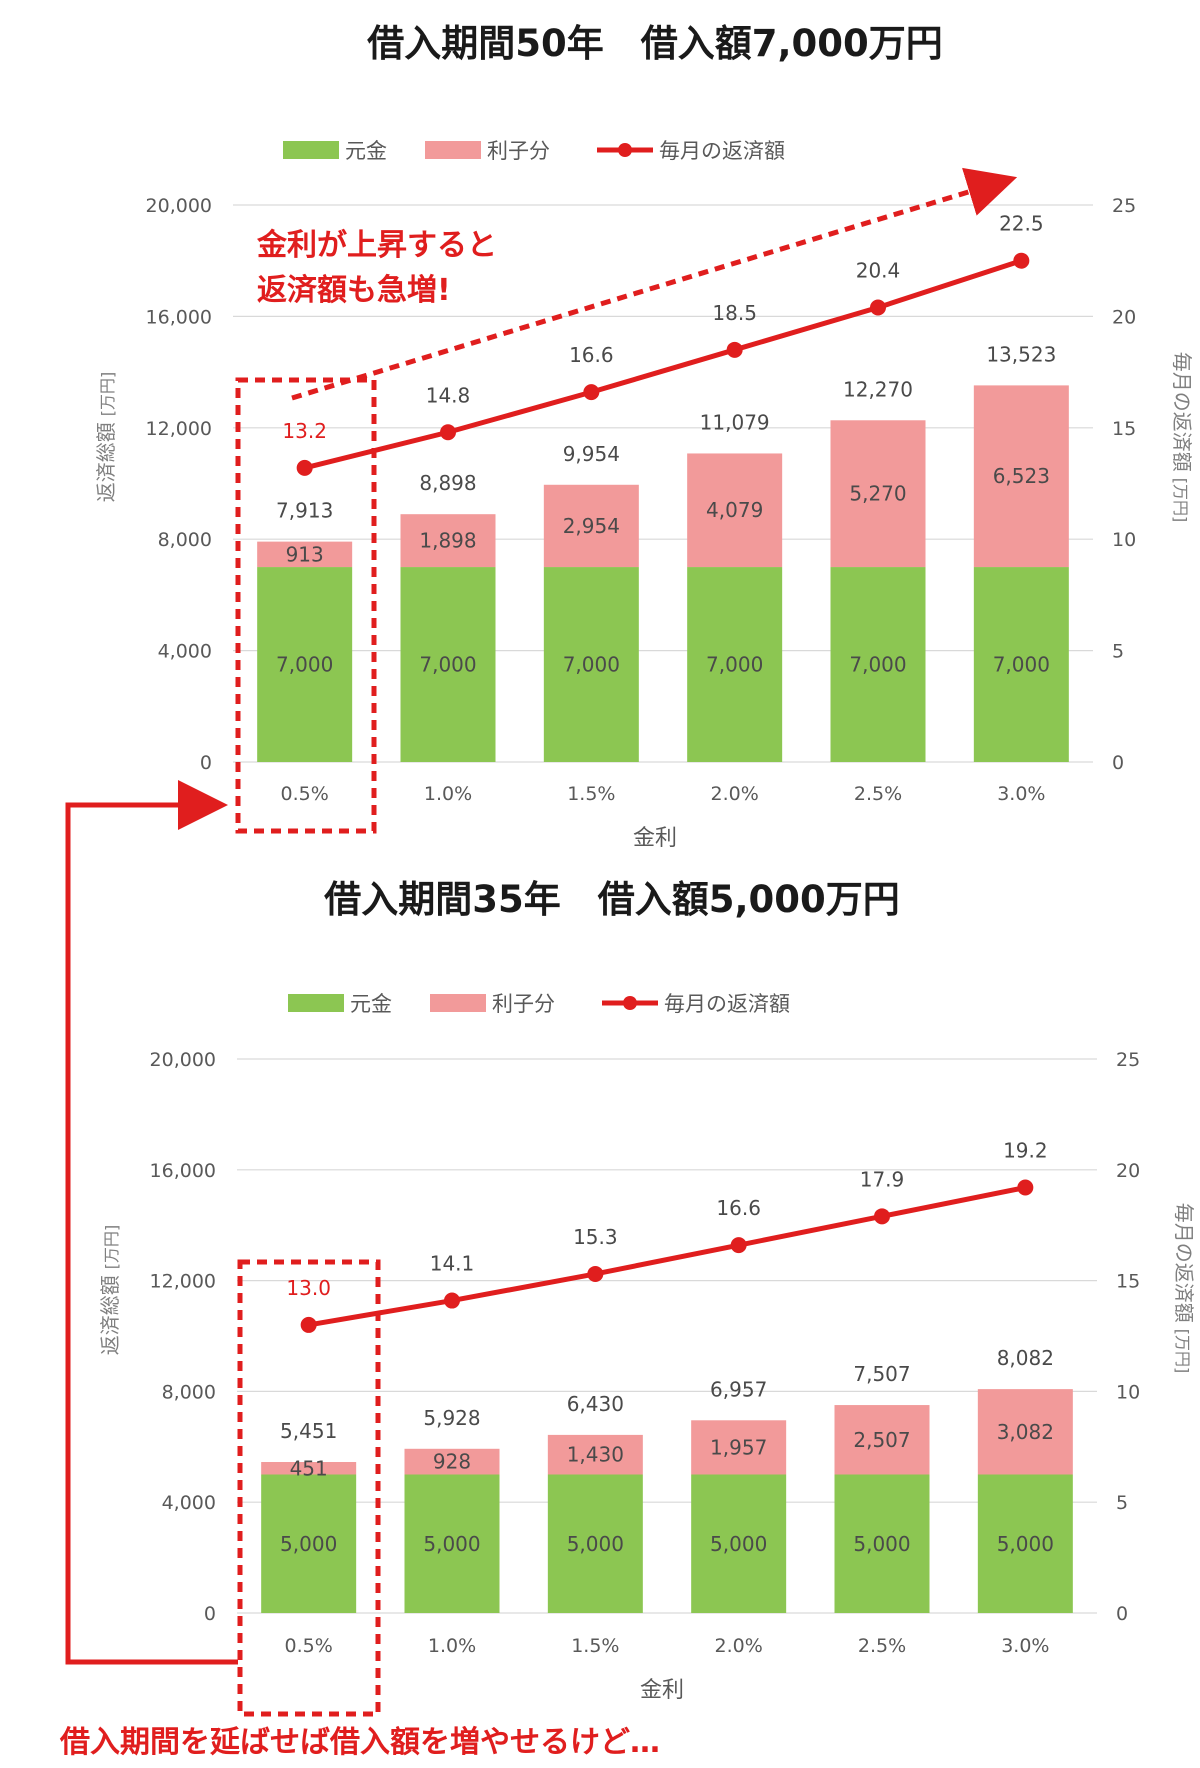 Image resolution: width=1200 pixels, height=1768 pixels. What do you see at coordinates (183, 1171) in the screenshot?
I see `y-tick-label: 16,000` at bounding box center [183, 1171].